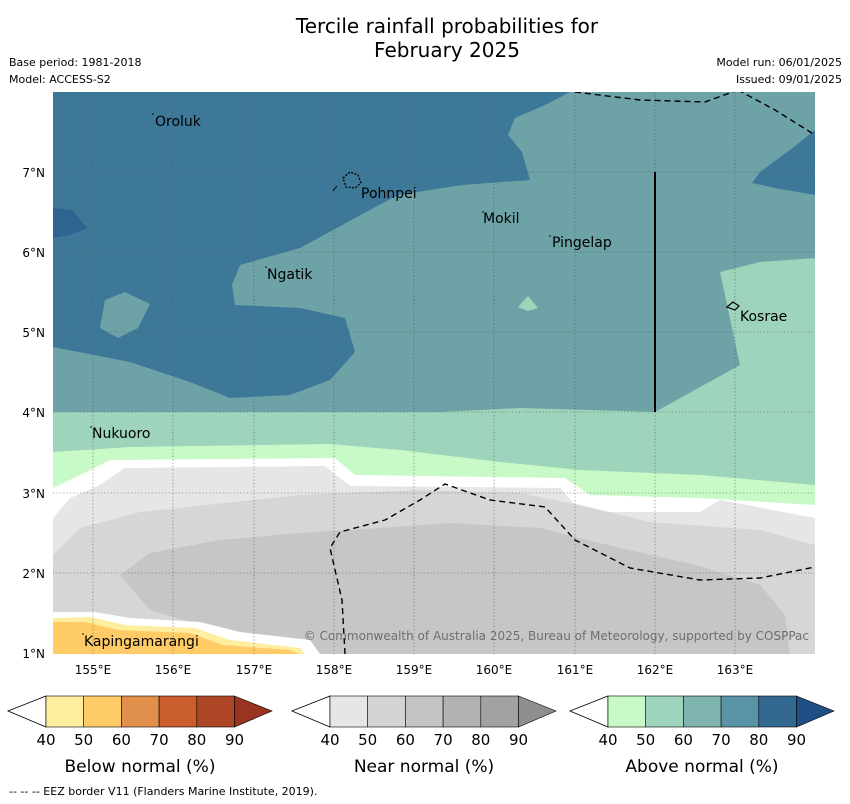 Image resolution: width=850 pixels, height=804 pixels. What do you see at coordinates (655, 670) in the screenshot?
I see `lon-tick: 162°E` at bounding box center [655, 670].